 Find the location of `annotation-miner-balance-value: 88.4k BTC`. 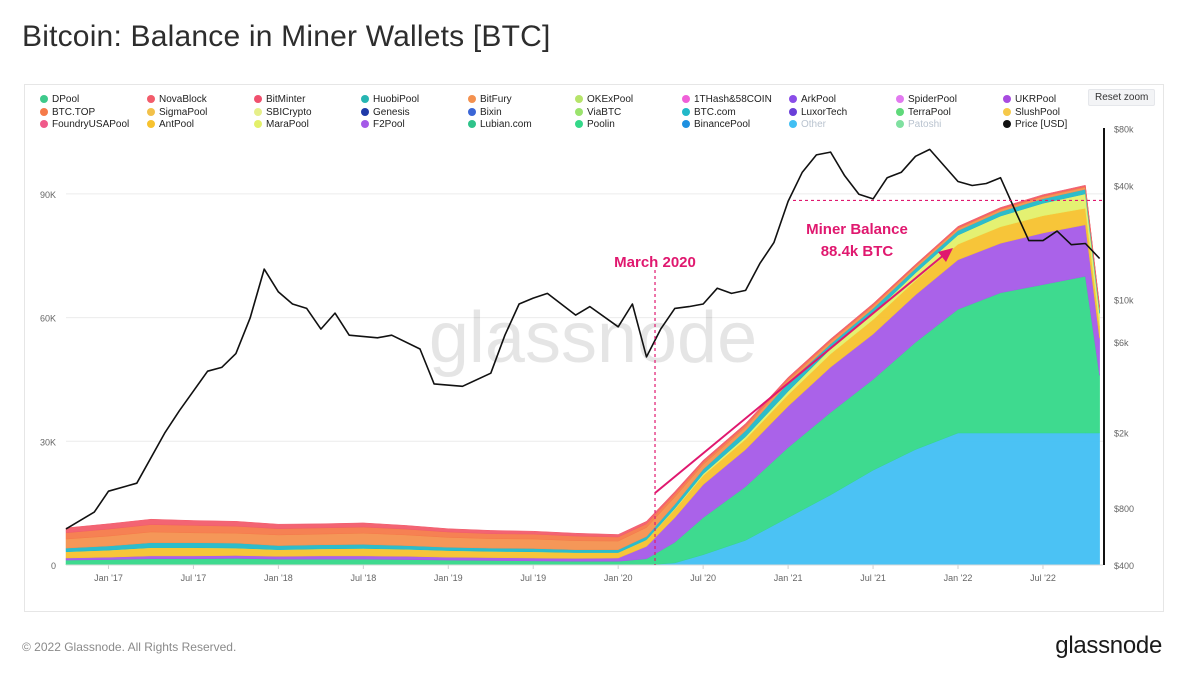

annotation-miner-balance-value: 88.4k BTC is located at coordinates (857, 251).